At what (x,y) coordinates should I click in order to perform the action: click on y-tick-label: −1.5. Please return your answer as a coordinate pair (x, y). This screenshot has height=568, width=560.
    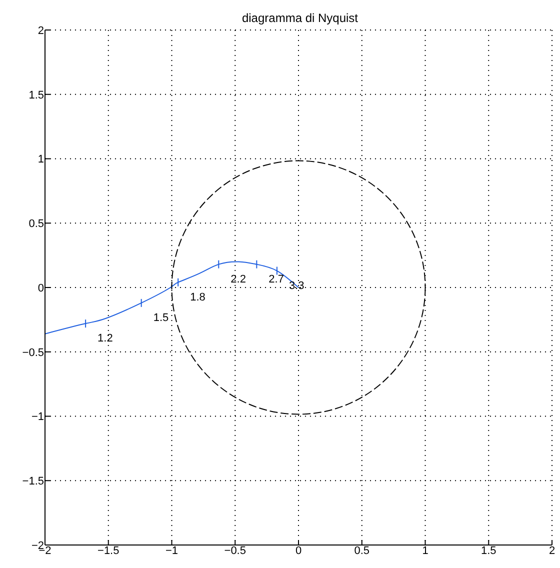
    Looking at the image, I should click on (33, 482).